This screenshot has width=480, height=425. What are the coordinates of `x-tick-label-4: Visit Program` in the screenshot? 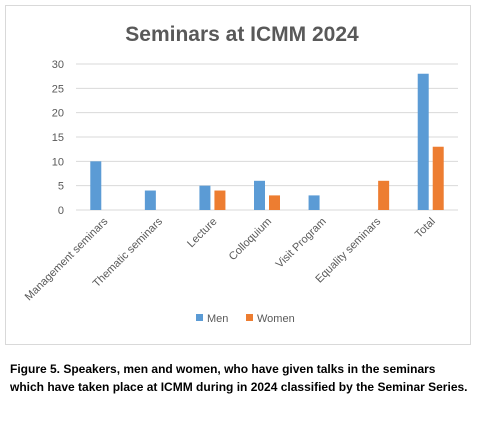 It's located at (301, 243).